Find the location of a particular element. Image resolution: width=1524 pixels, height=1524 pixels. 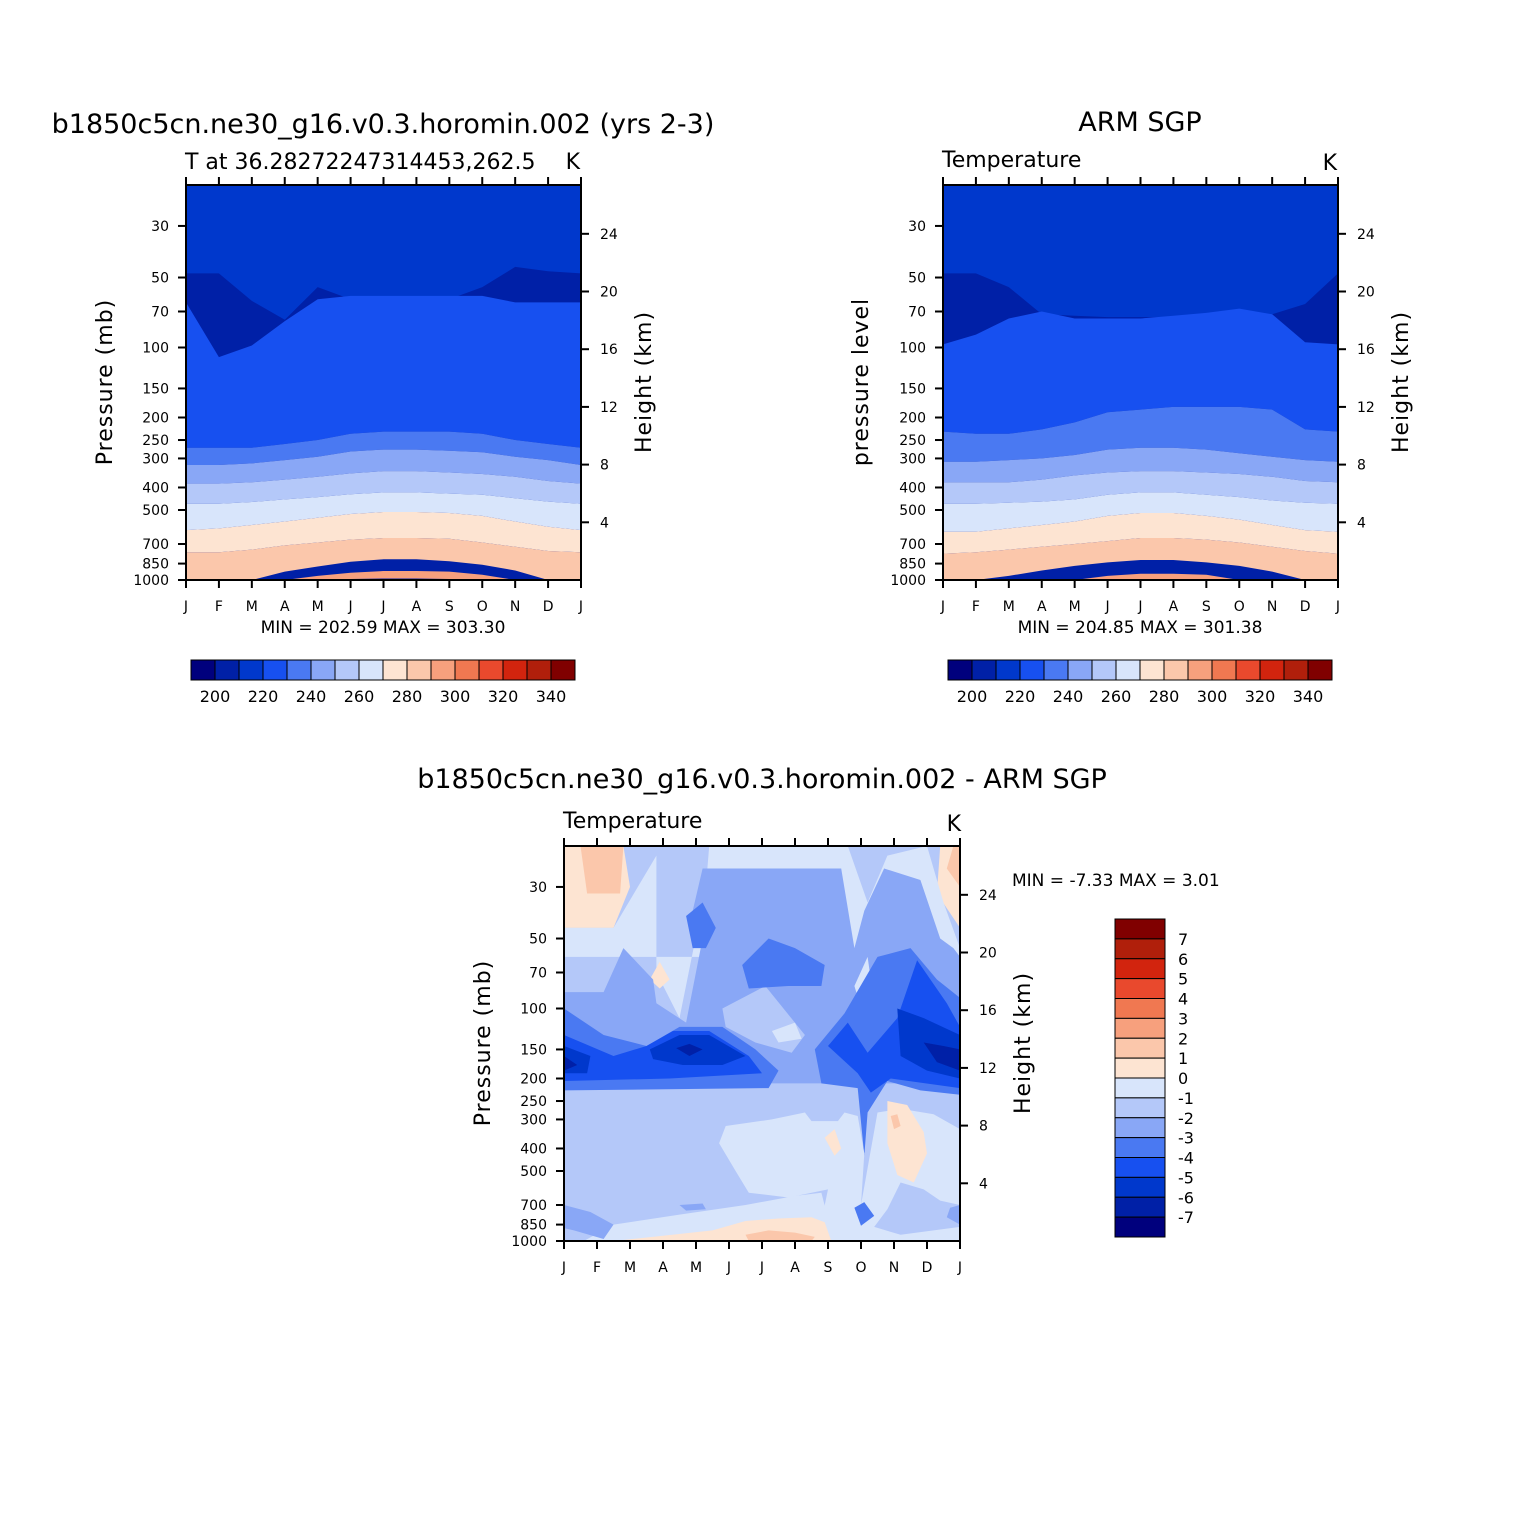

obs-subtitle: Temperature is located at coordinates (1011, 160).